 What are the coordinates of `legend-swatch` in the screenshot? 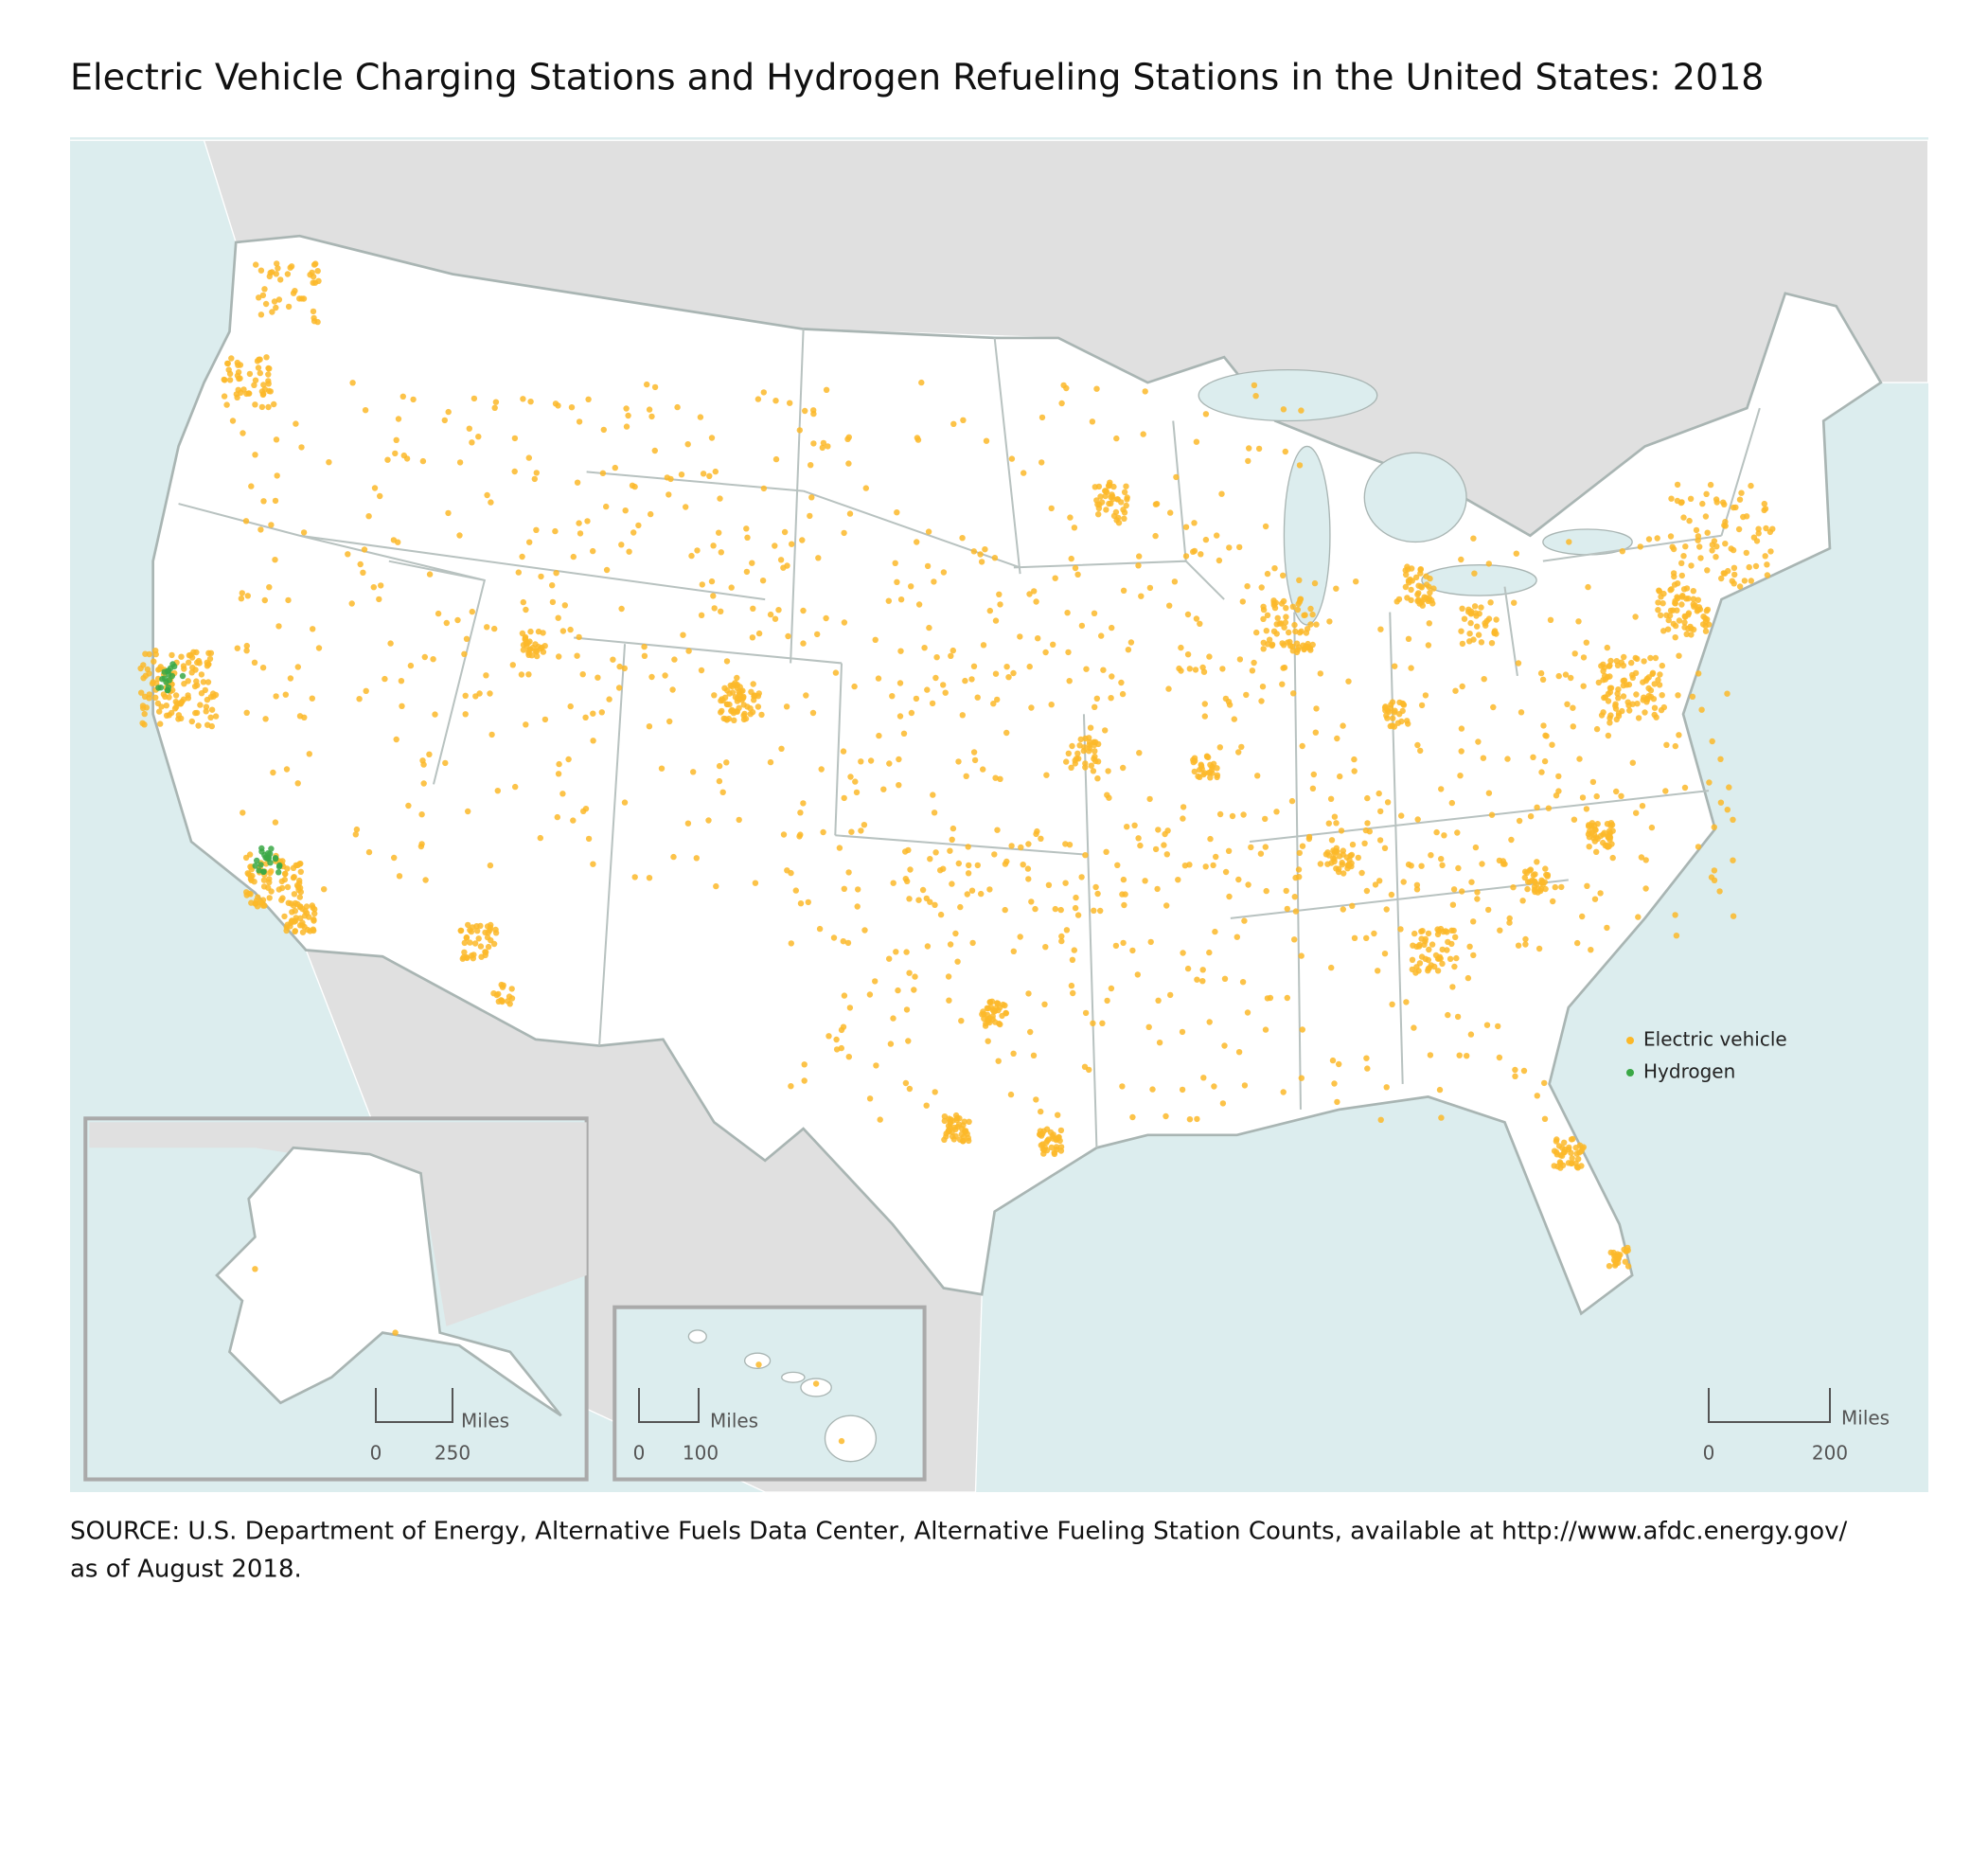 It's located at (1630, 1040).